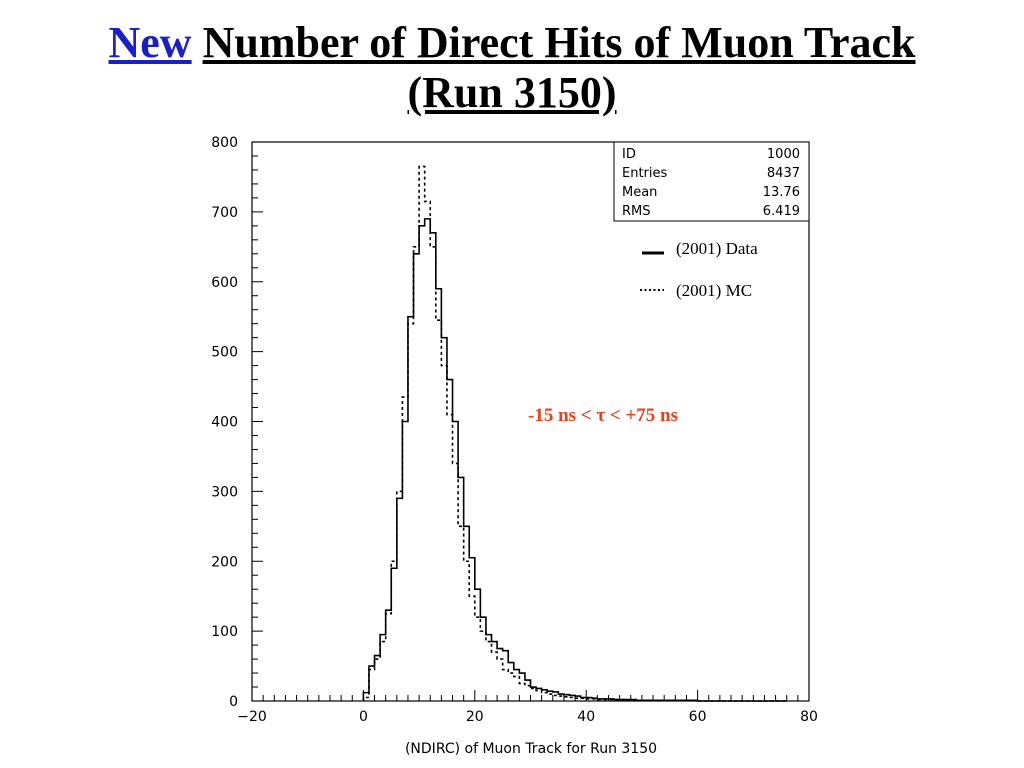 The width and height of the screenshot is (1024, 768). I want to click on stats-value-id: 1000, so click(783, 154).